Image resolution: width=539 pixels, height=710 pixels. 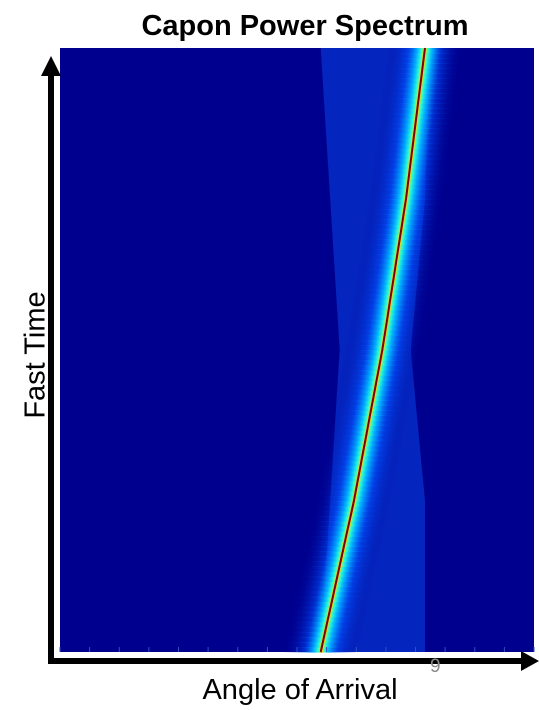 I want to click on y-axis-label: Fast Time, so click(x=35, y=355).